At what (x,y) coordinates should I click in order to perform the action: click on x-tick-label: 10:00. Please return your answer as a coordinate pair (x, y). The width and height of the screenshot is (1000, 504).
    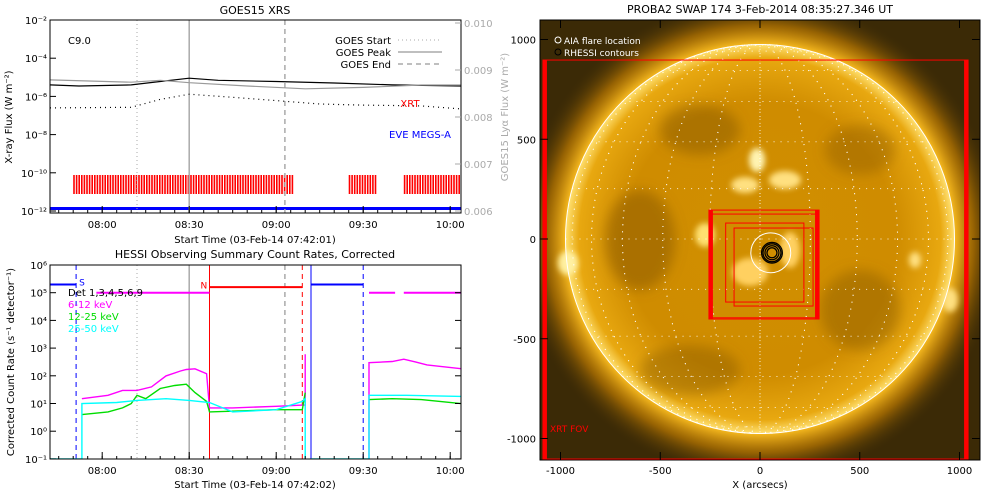
    Looking at the image, I should click on (450, 471).